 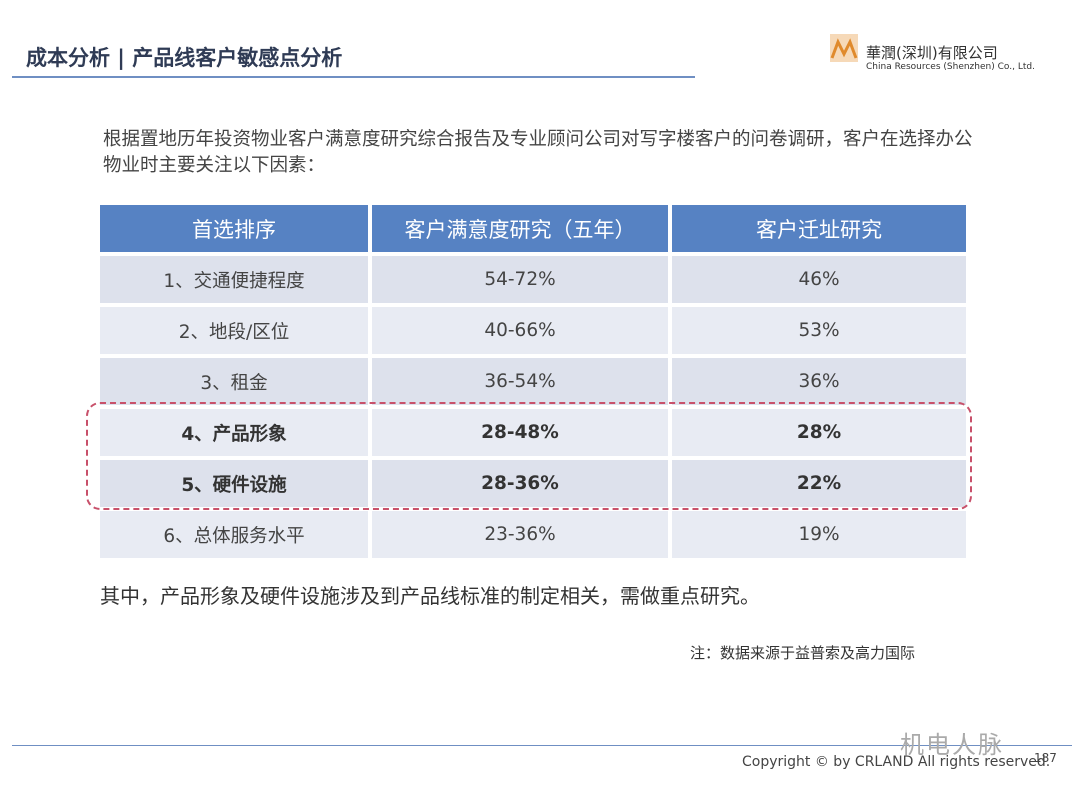 What do you see at coordinates (844, 48) in the screenshot?
I see `logo-icon` at bounding box center [844, 48].